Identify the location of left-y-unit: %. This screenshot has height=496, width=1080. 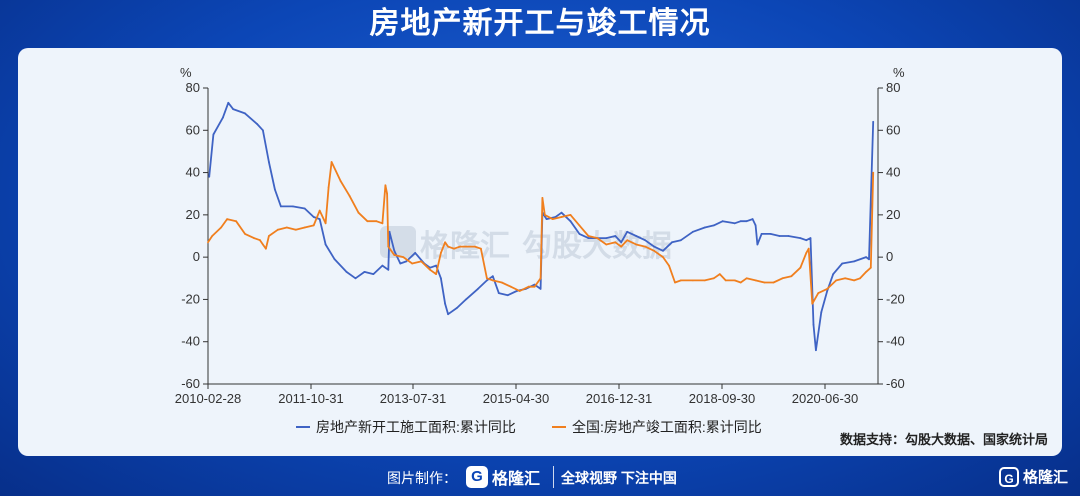
(186, 72).